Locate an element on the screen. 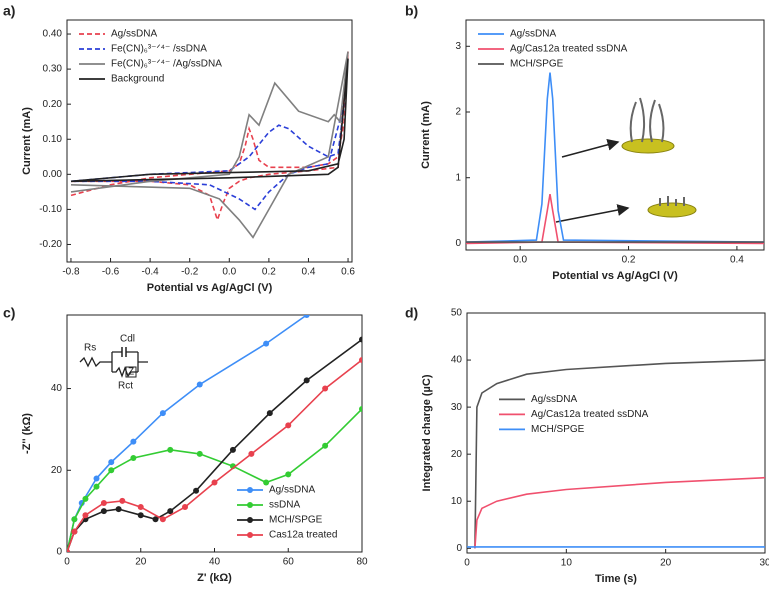  y-axis-label: Integrated charge (µC) is located at coordinates (427, 432).